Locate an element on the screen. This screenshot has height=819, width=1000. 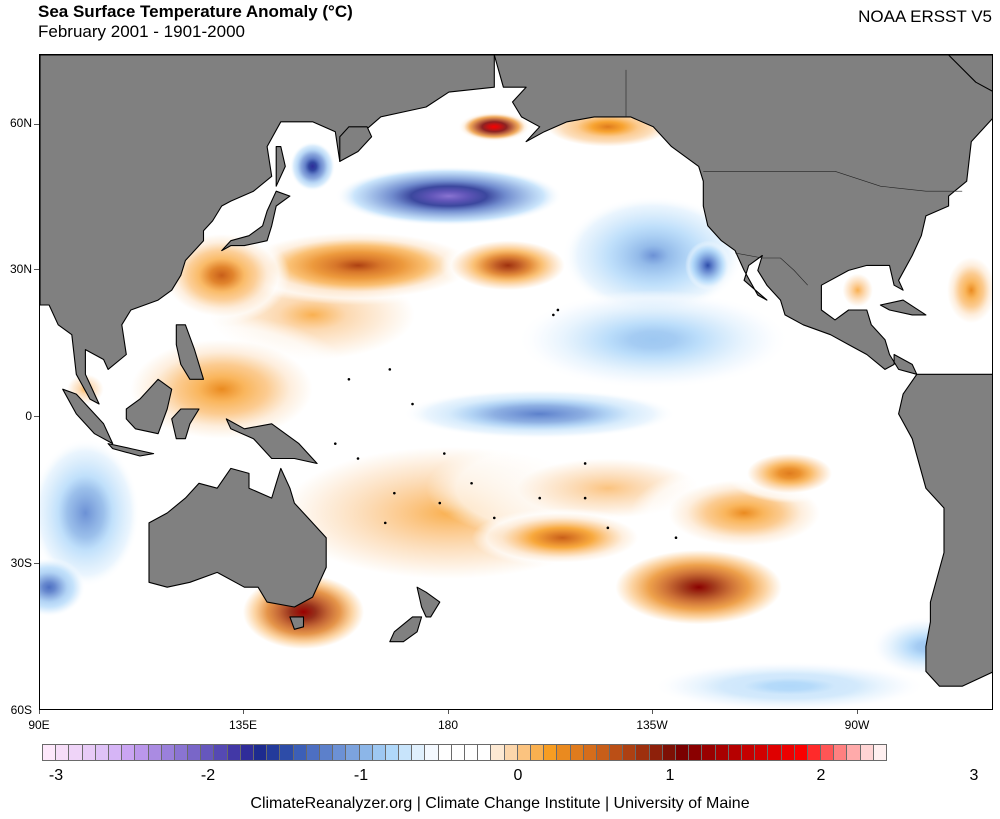
y-tick-label: 30S is located at coordinates (21, 563).